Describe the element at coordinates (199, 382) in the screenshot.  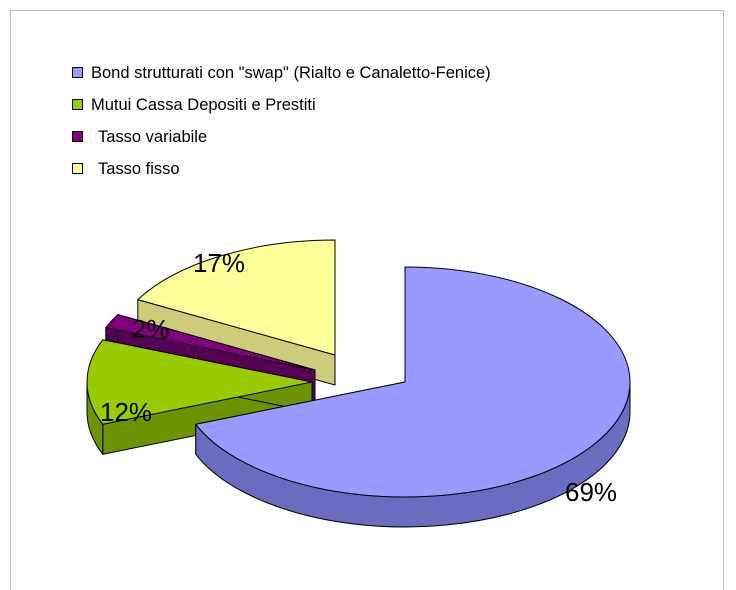
I see `slice-mutui` at that location.